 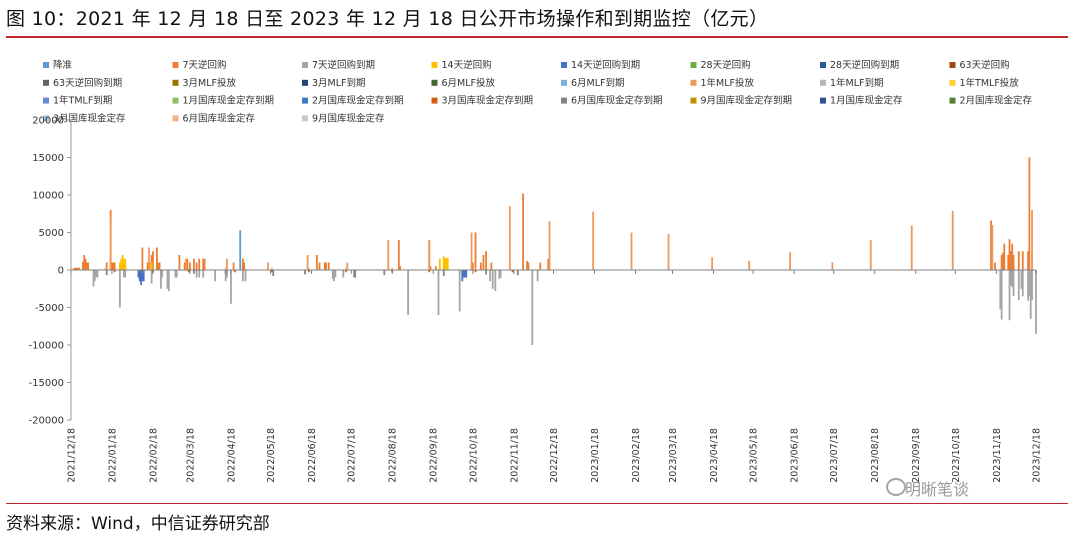 What do you see at coordinates (434, 455) in the screenshot?
I see `x-tick-label: 2022/09/18` at bounding box center [434, 455].